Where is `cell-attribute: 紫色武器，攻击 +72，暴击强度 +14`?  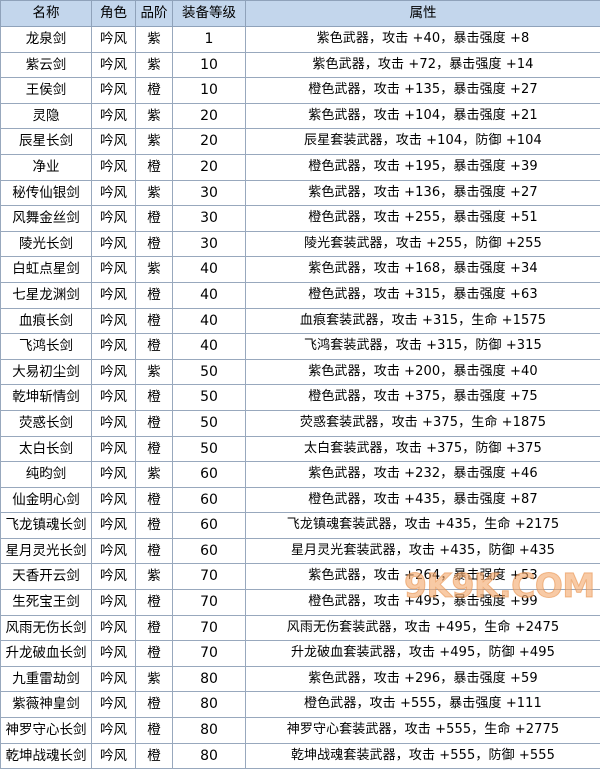 cell-attribute: 紫色武器，攻击 +72，暴击强度 +14 is located at coordinates (423, 65).